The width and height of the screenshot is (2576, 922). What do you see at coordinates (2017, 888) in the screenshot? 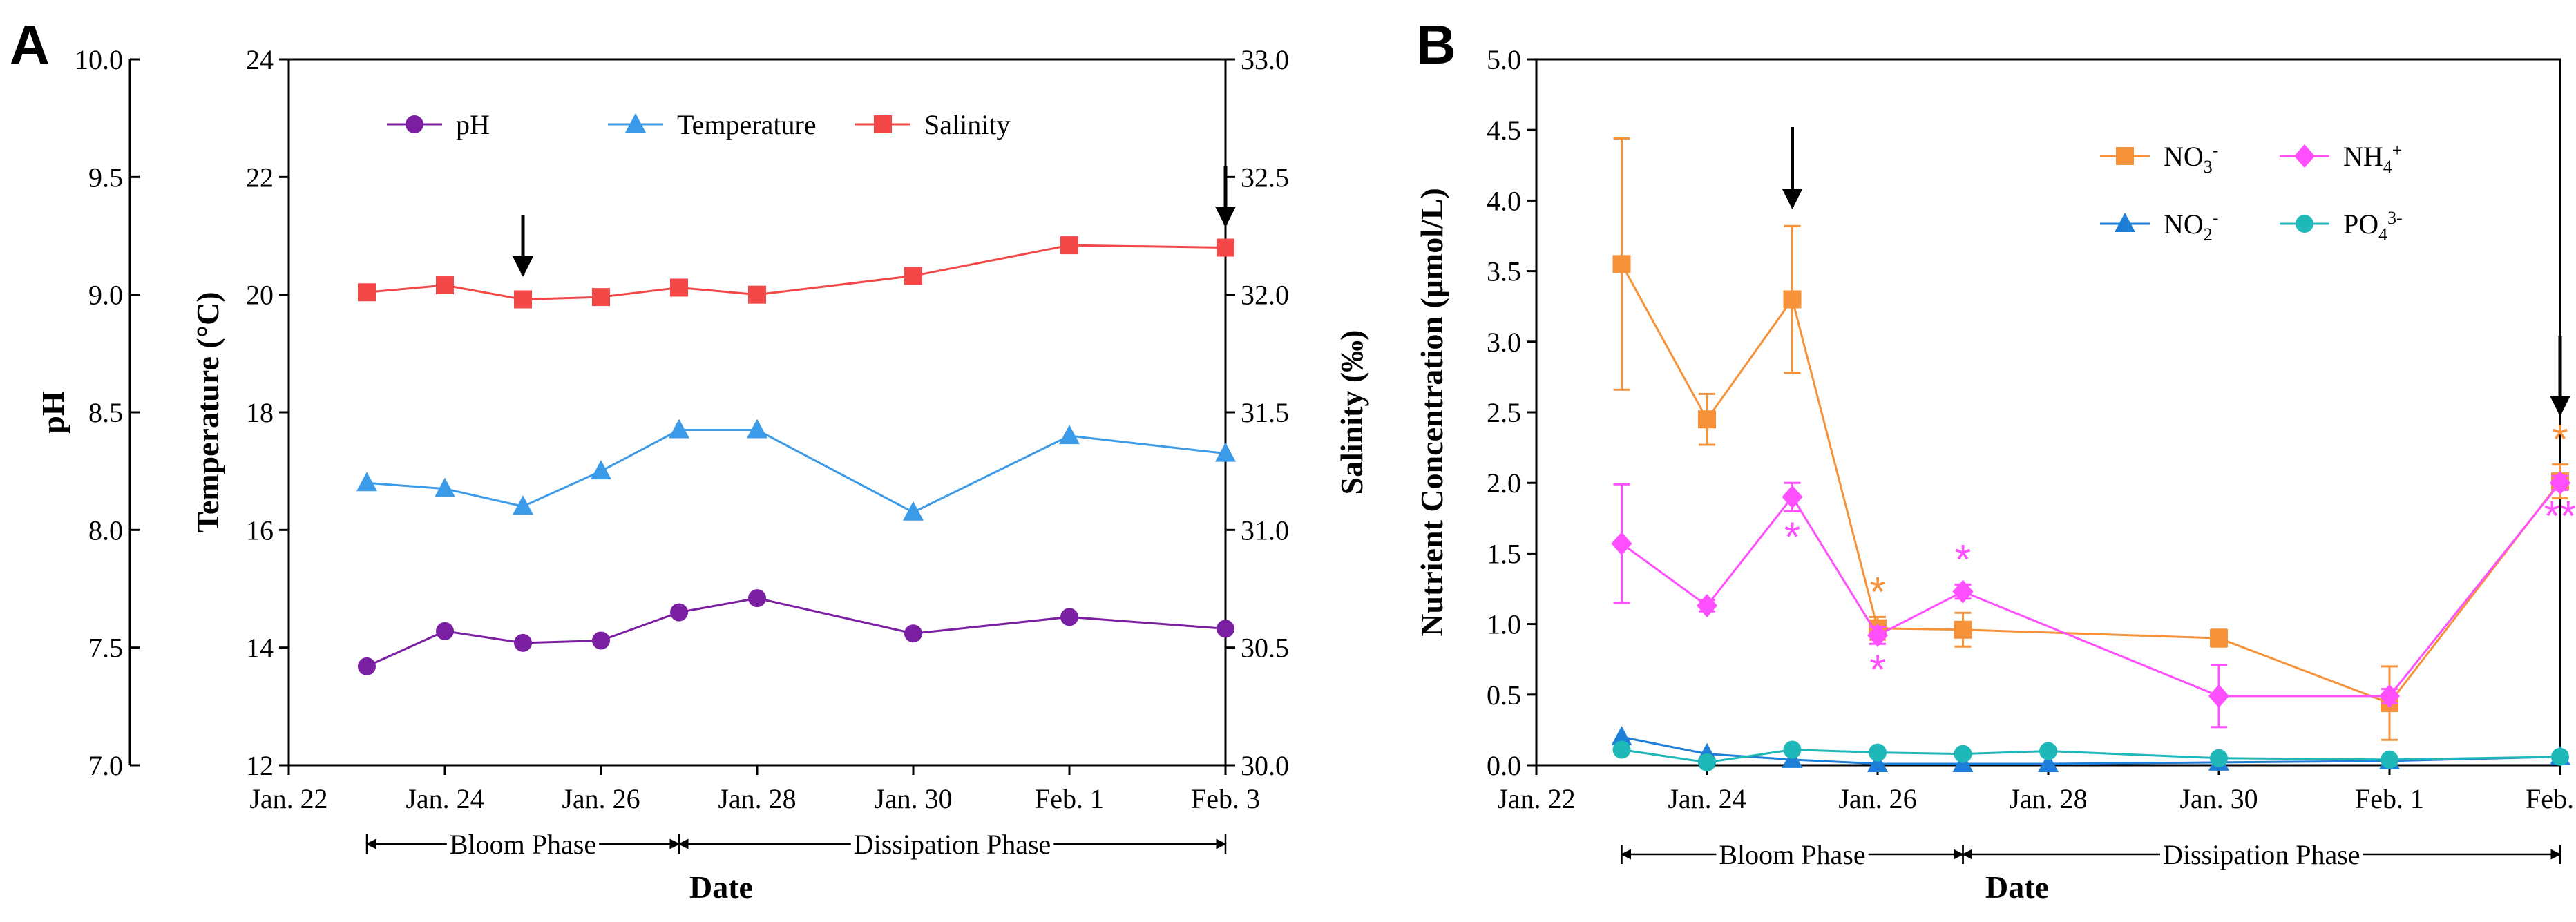
I see `panel-b-x-axis-title: Date` at bounding box center [2017, 888].